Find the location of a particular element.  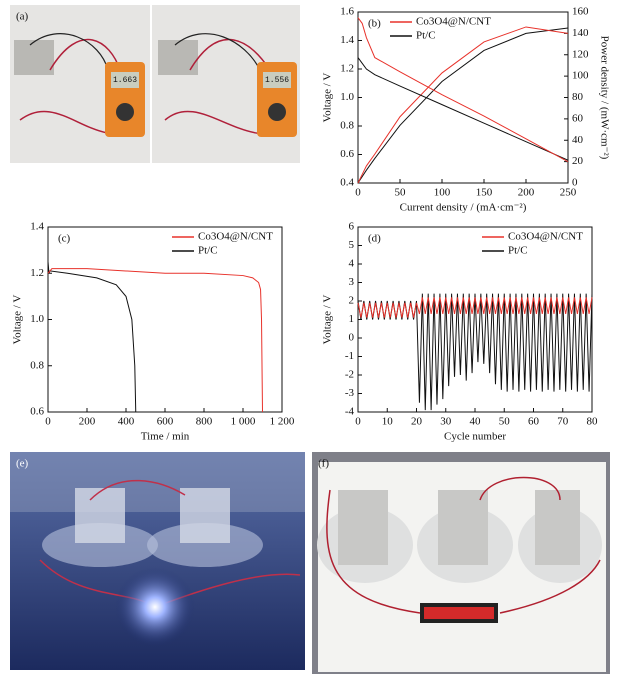

panel-label: (d) is located at coordinates (374, 239).